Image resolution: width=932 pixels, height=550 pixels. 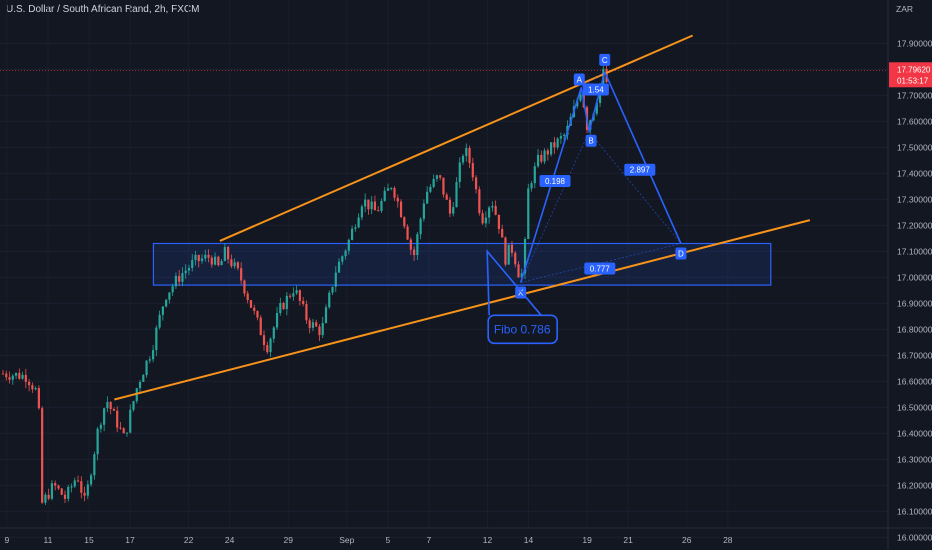 What do you see at coordinates (914, 407) in the screenshot?
I see `y-tick-label: 16.50000` at bounding box center [914, 407].